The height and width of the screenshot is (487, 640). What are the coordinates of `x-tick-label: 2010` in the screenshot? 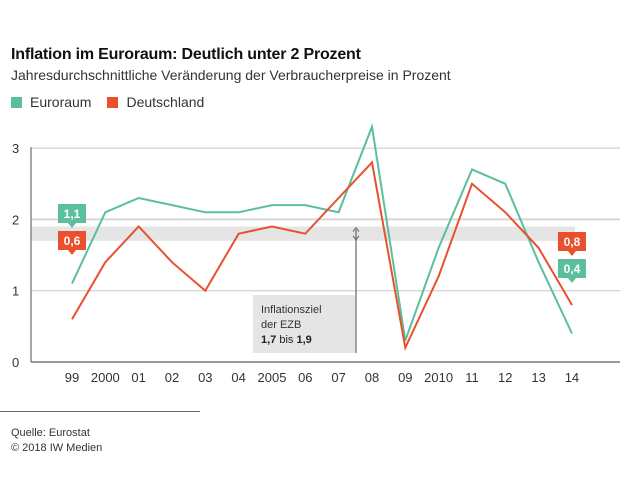 It's located at (438, 377).